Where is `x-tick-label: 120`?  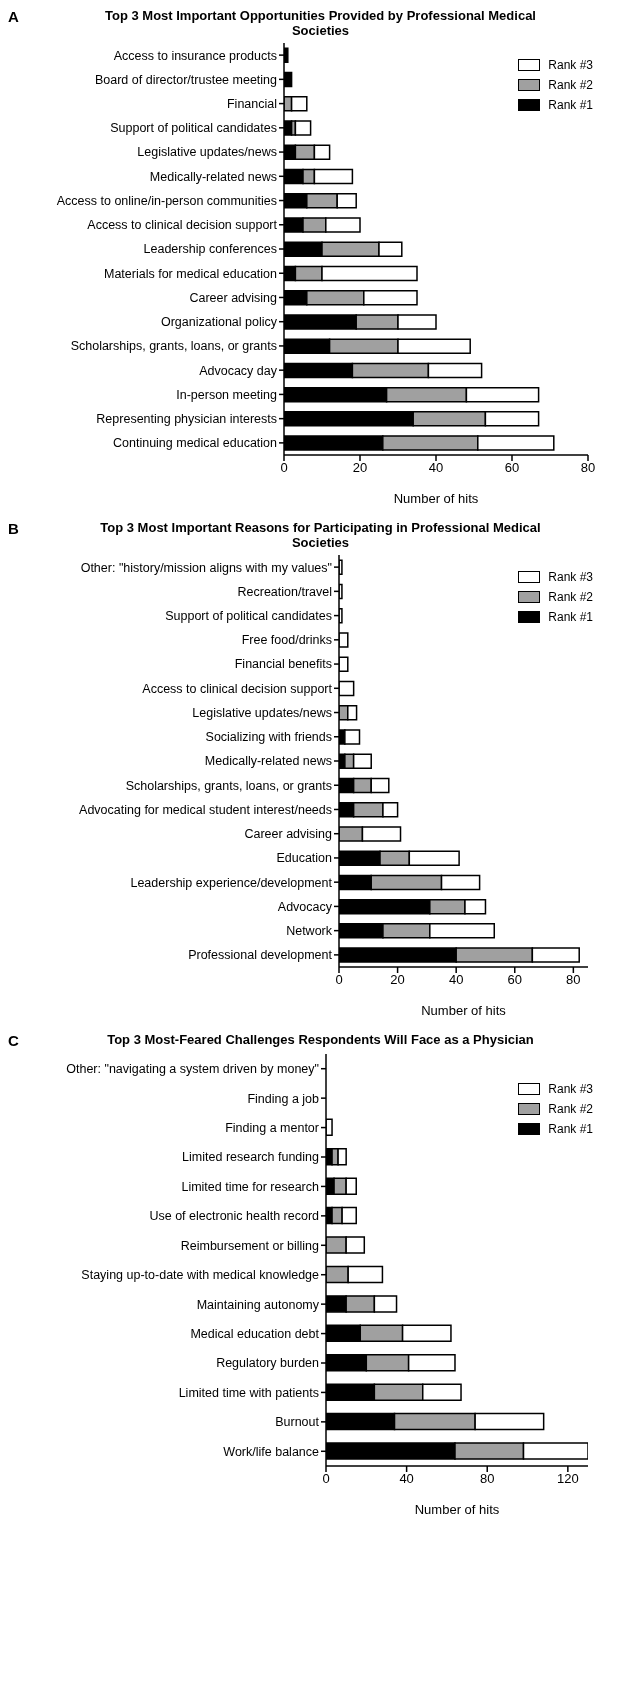 x-tick-label: 120 is located at coordinates (567, 1479).